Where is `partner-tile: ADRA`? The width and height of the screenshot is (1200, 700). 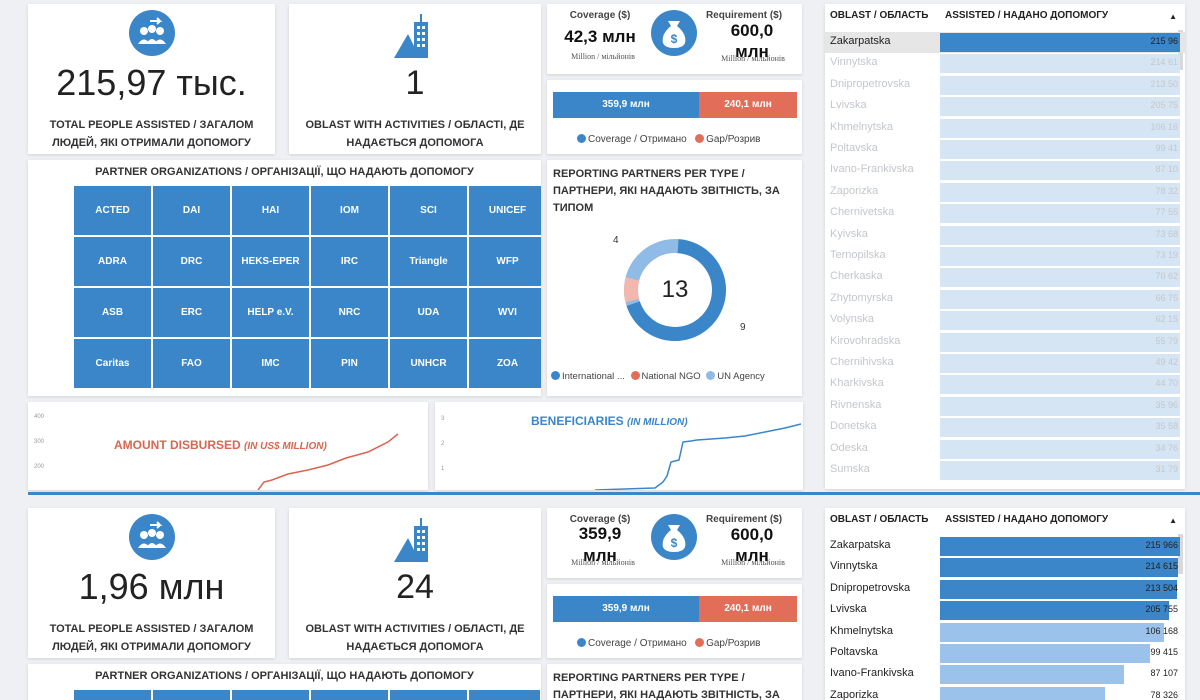 partner-tile: ADRA is located at coordinates (112, 261).